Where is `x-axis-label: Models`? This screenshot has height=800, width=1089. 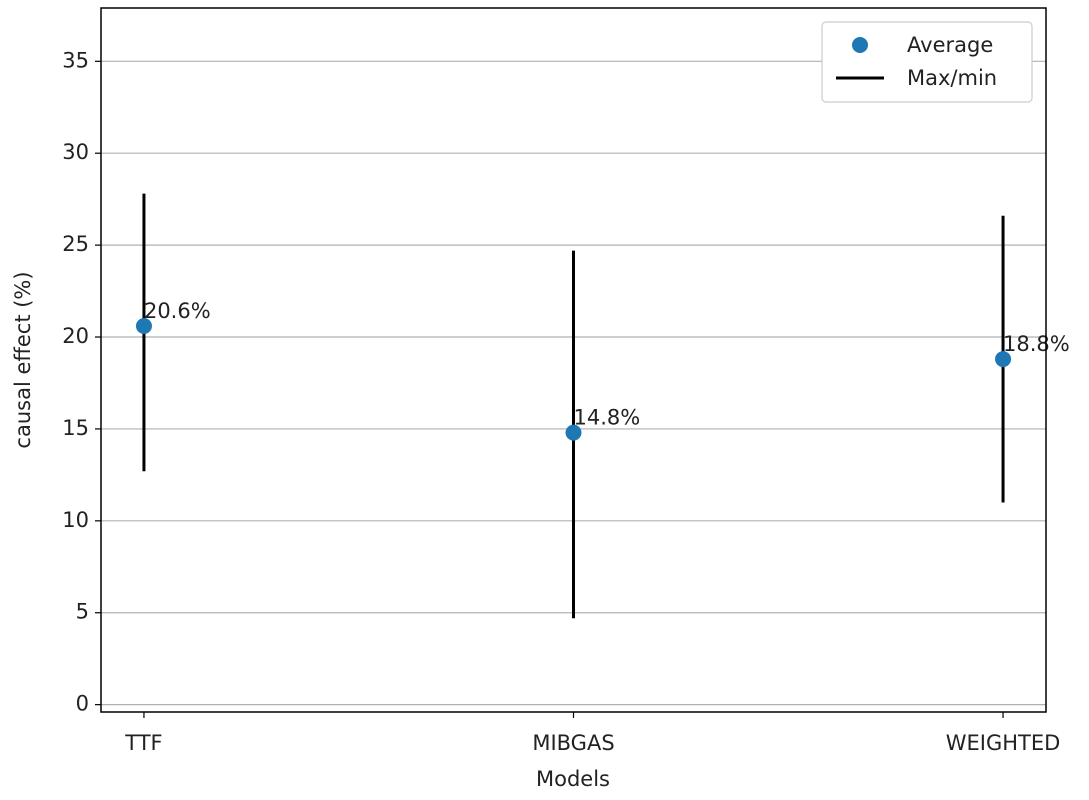 x-axis-label: Models is located at coordinates (573, 779).